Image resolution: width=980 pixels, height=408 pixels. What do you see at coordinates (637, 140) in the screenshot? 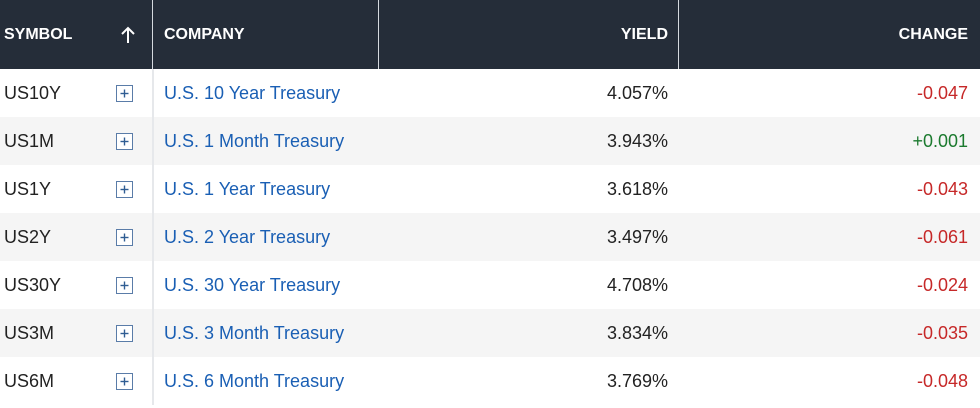
I see `yield-cell: 3.943%` at bounding box center [637, 140].